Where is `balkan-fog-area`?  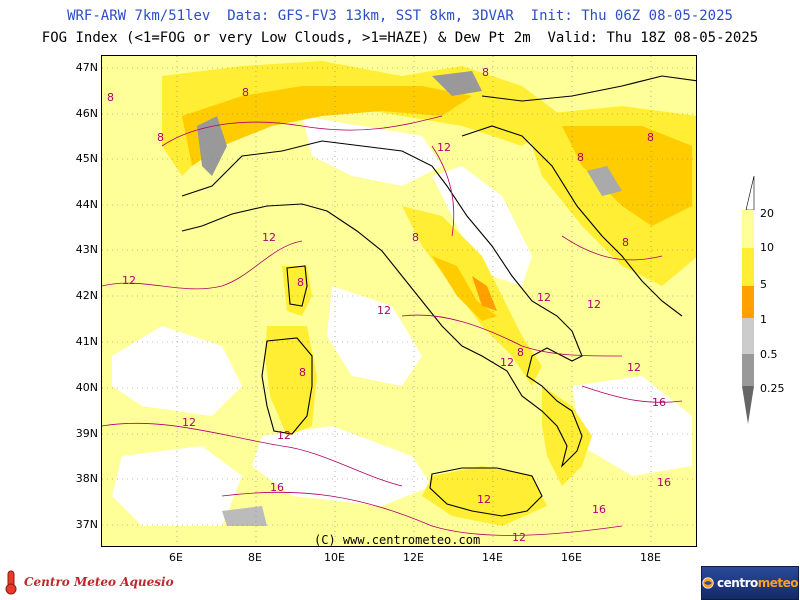 balkan-fog-area is located at coordinates (604, 181).